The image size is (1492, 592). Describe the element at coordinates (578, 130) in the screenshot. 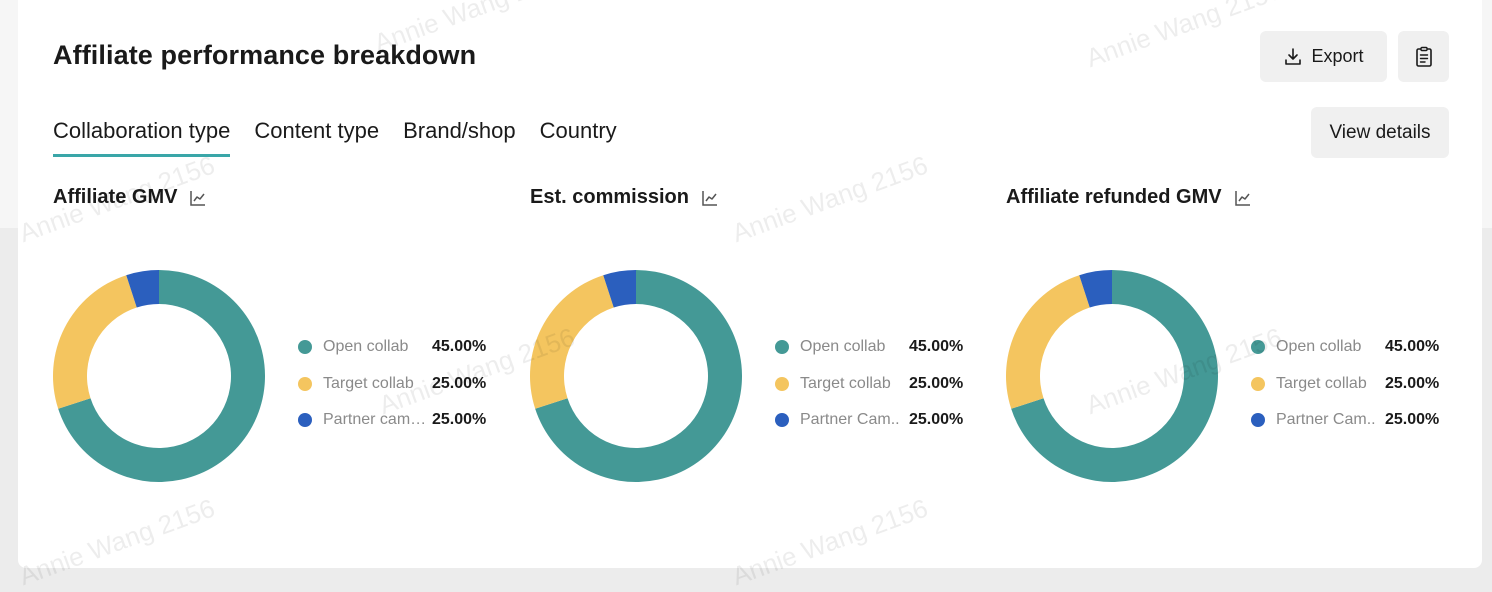

I see `tab-country: Country` at that location.